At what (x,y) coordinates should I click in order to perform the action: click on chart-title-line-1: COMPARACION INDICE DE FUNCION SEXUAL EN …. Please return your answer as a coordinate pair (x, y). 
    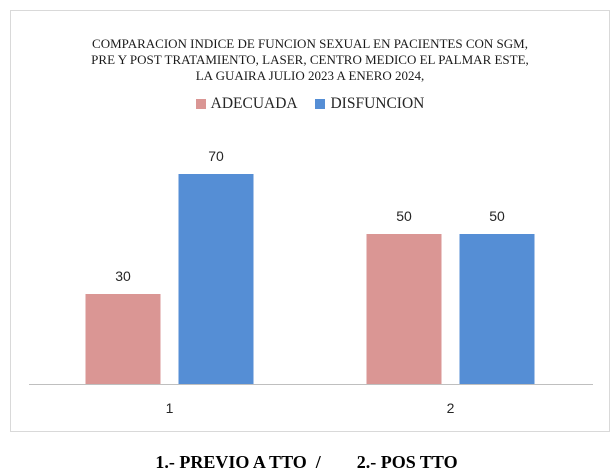
    Looking at the image, I should click on (310, 43).